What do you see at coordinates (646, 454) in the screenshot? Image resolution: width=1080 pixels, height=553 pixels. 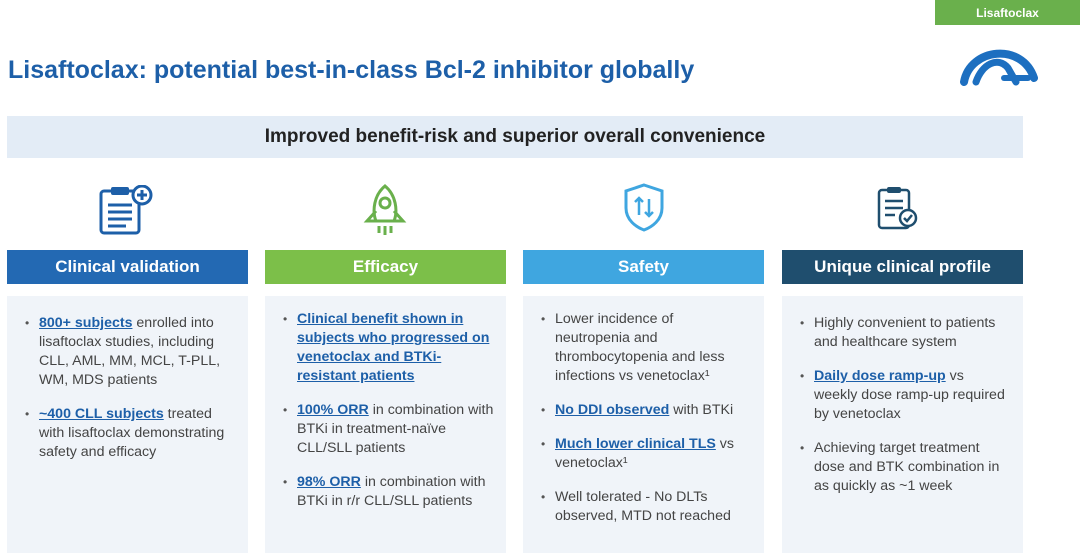 I see `list-item: Much lower clinical TLS vs venetoclax¹` at bounding box center [646, 454].